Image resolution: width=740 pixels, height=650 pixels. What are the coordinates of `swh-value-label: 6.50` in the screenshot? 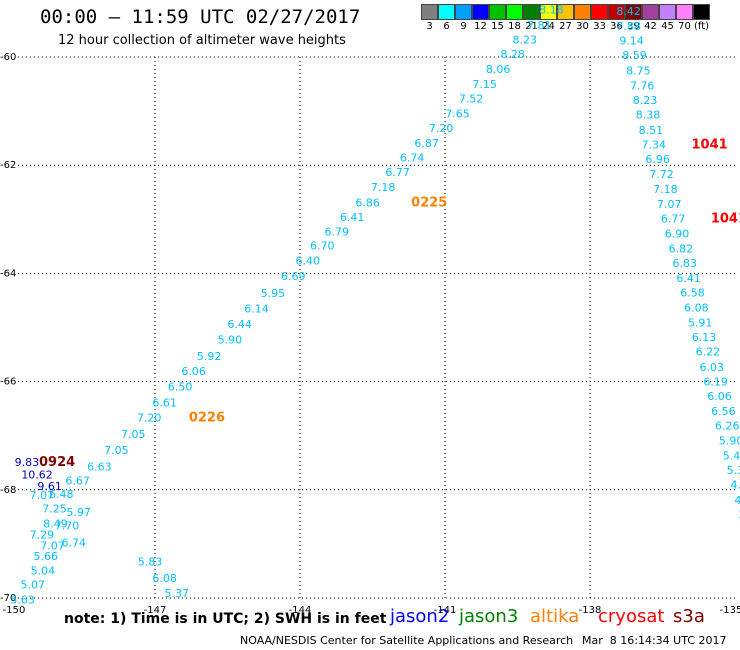 It's located at (180, 386).